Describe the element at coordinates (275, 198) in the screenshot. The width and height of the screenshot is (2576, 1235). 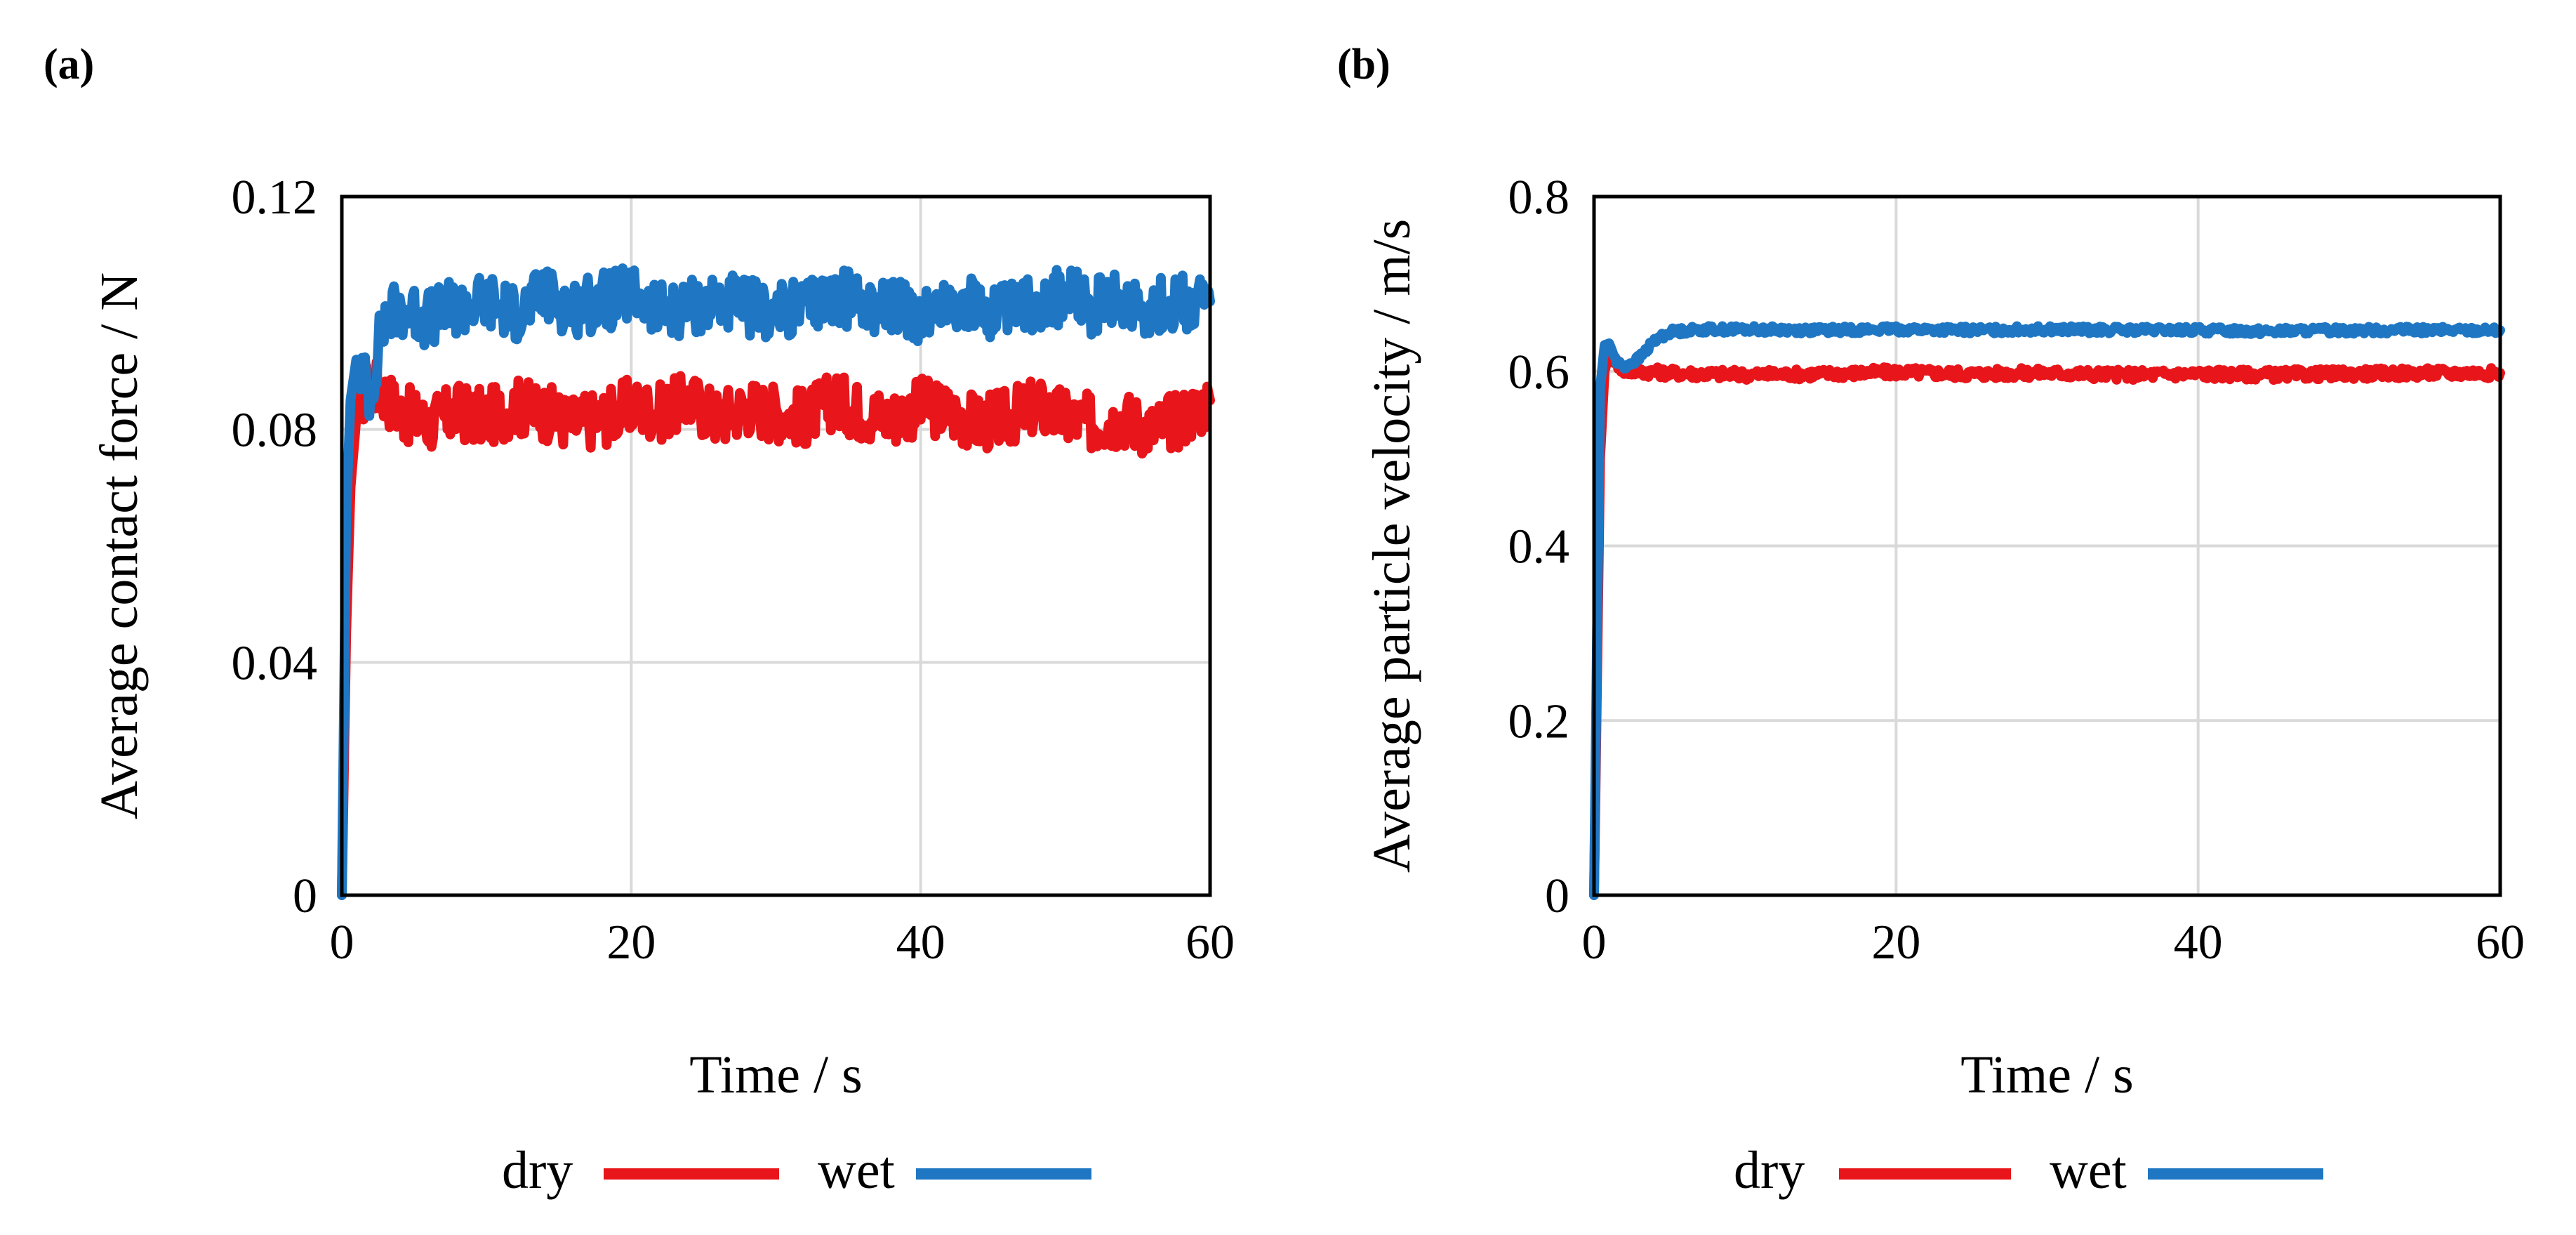
I see `panel-a-y-tick-label: 0.12` at that location.